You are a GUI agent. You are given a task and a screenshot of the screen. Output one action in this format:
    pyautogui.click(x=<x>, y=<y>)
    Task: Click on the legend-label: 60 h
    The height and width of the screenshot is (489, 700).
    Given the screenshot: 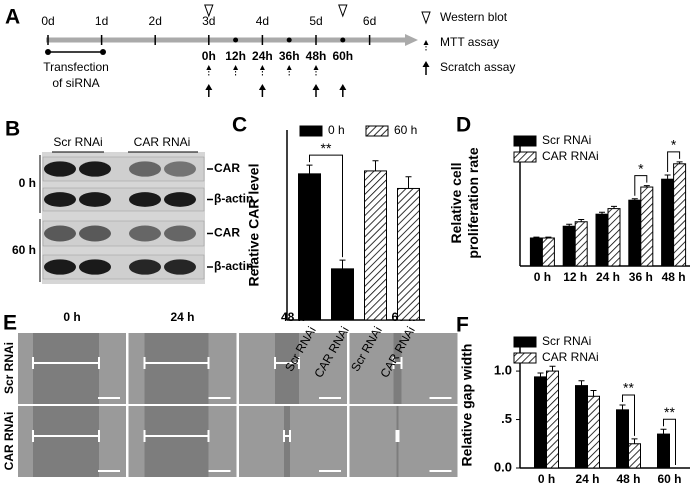 What is the action you would take?
    pyautogui.click(x=405, y=130)
    